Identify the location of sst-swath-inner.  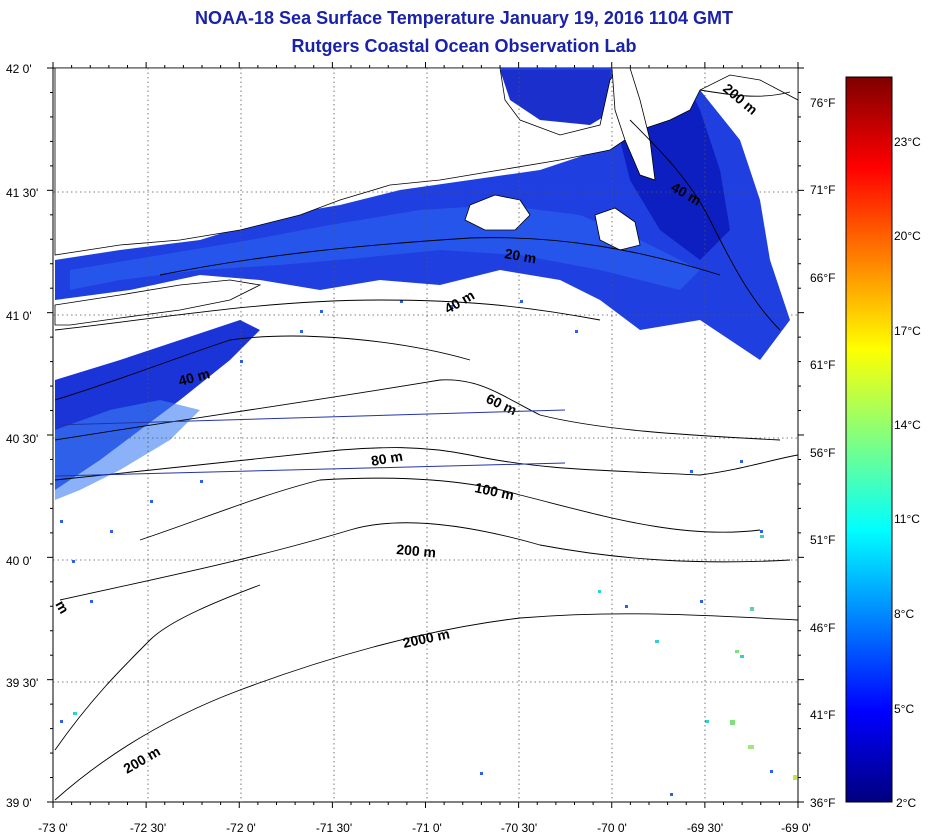
(385, 247).